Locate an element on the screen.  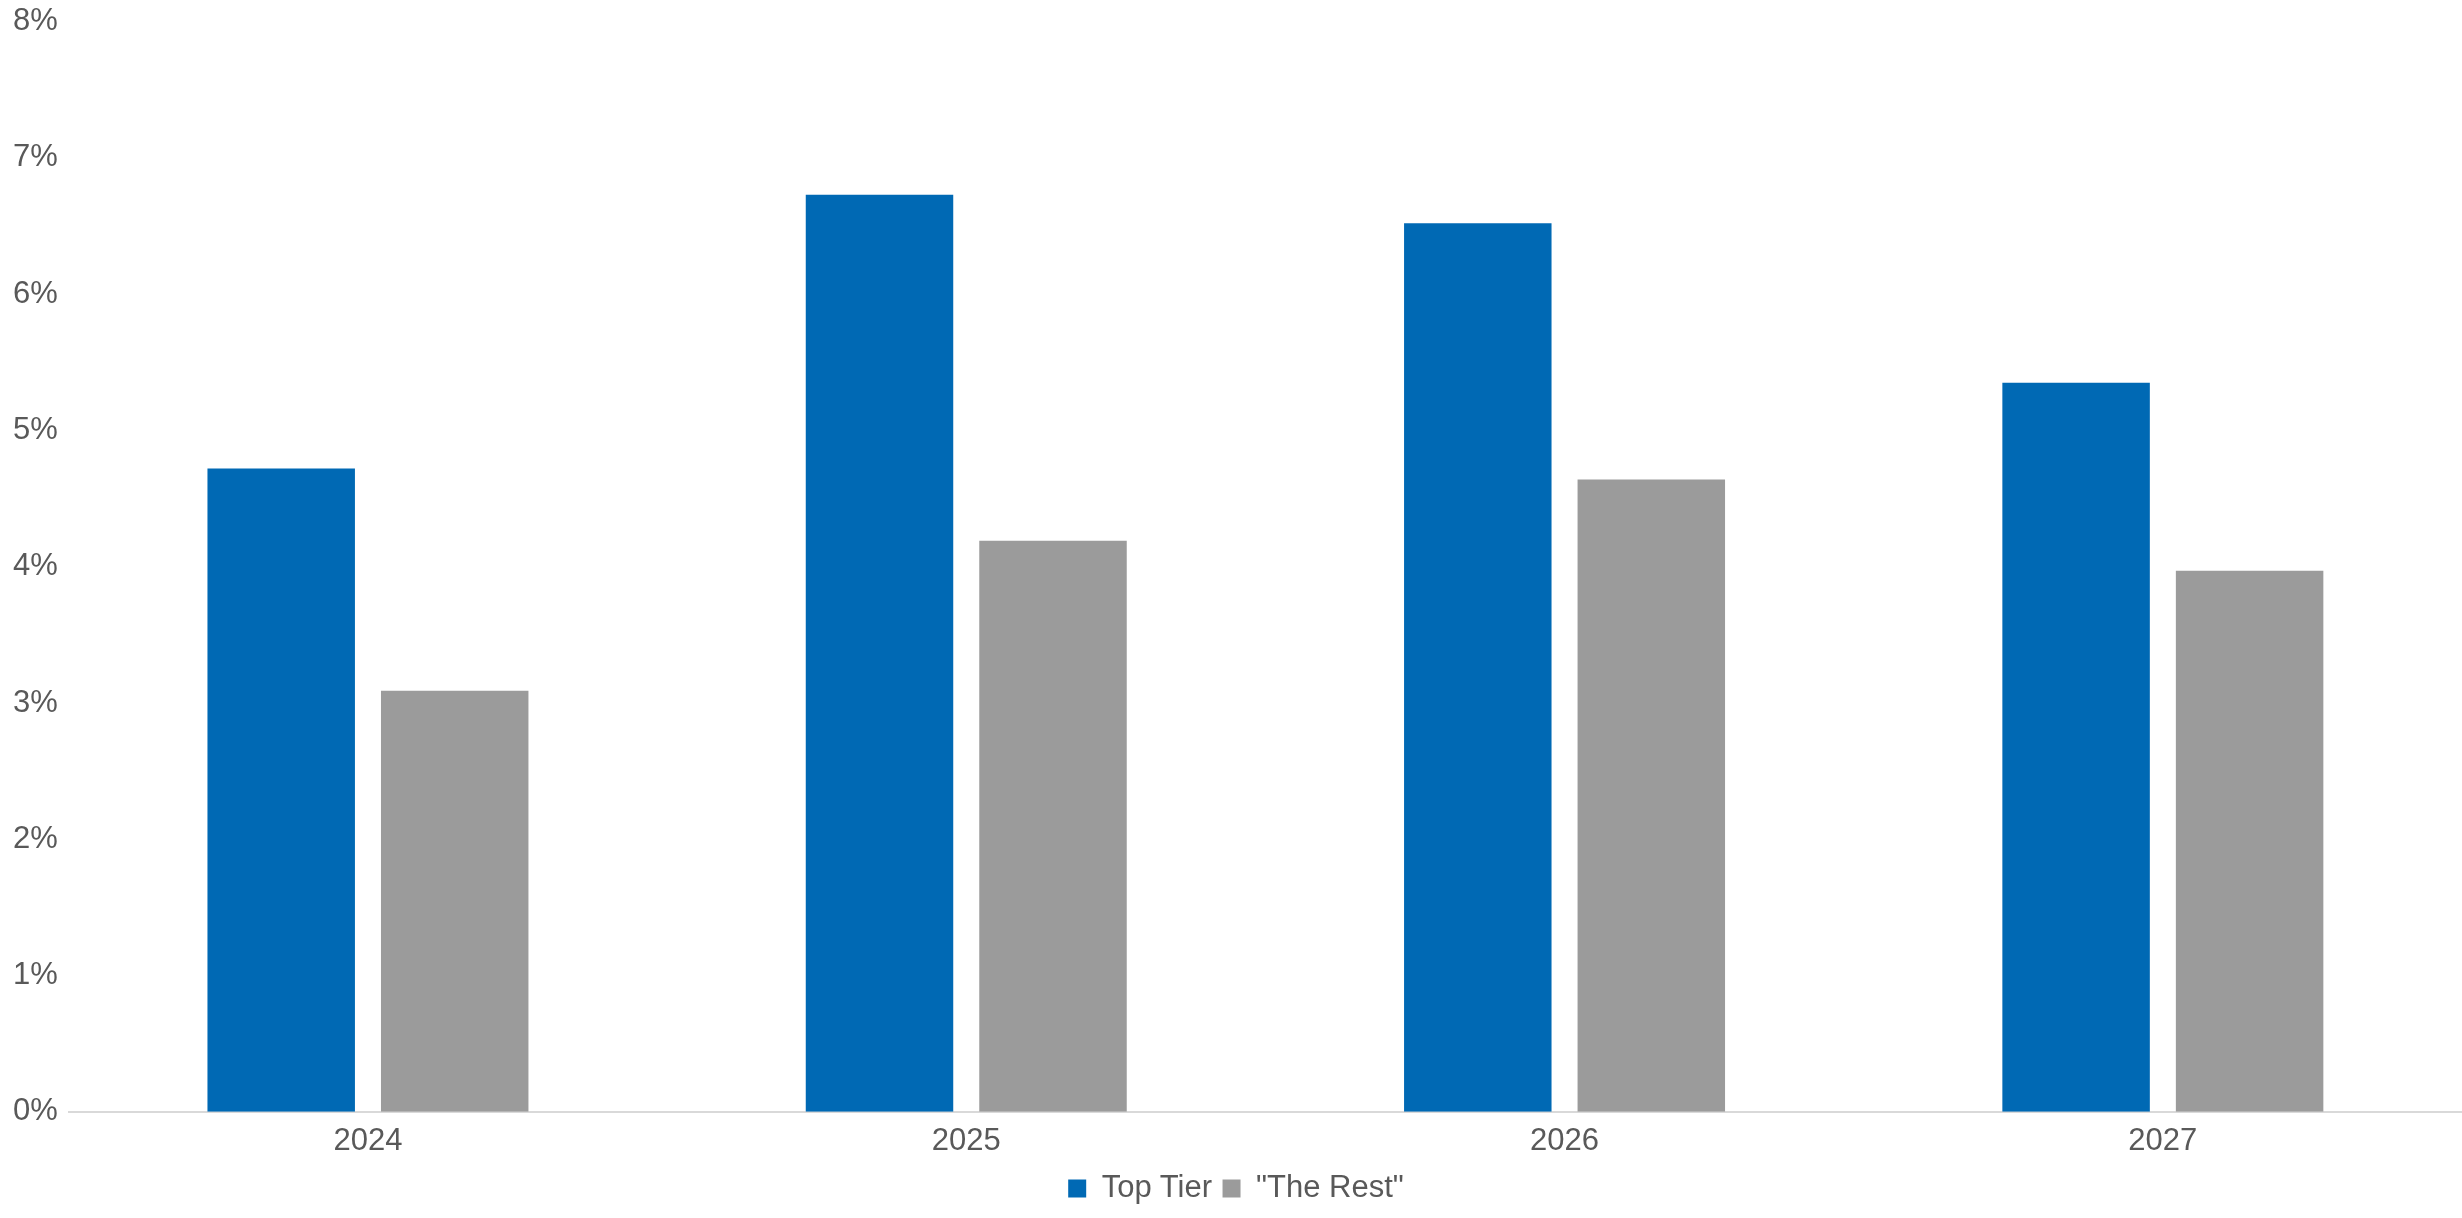
x-tick-label: 2025 is located at coordinates (966, 1139).